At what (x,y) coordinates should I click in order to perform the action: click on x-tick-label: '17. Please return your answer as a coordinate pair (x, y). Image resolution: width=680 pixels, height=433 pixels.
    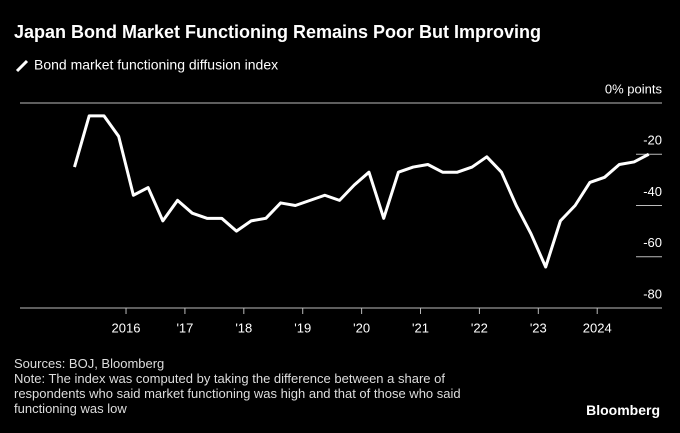
    Looking at the image, I should click on (184, 327).